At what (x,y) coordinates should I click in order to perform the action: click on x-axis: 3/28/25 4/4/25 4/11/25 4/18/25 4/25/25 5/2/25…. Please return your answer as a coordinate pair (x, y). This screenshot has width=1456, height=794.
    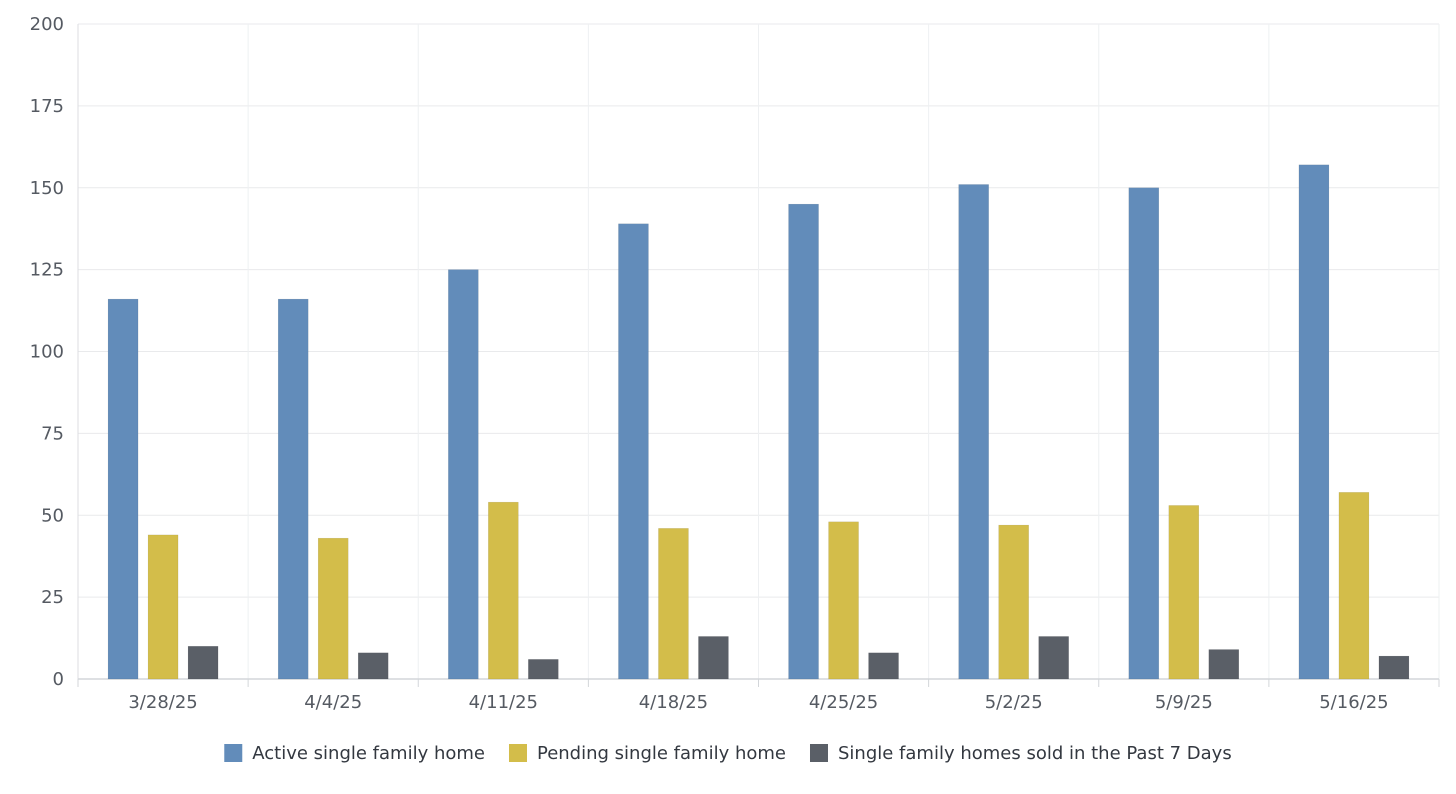
    Looking at the image, I should click on (758, 695).